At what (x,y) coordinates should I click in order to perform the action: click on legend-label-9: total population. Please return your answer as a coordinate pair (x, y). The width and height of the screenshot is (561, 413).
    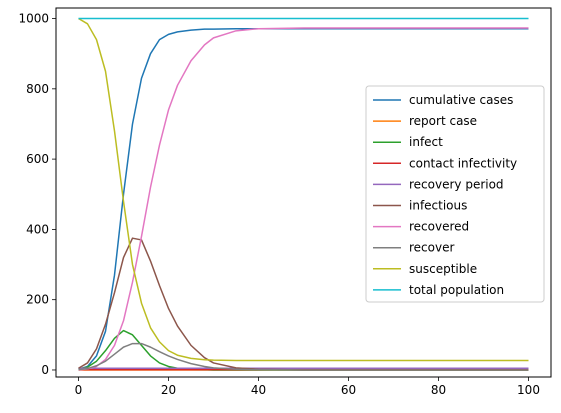
    Looking at the image, I should click on (456, 290).